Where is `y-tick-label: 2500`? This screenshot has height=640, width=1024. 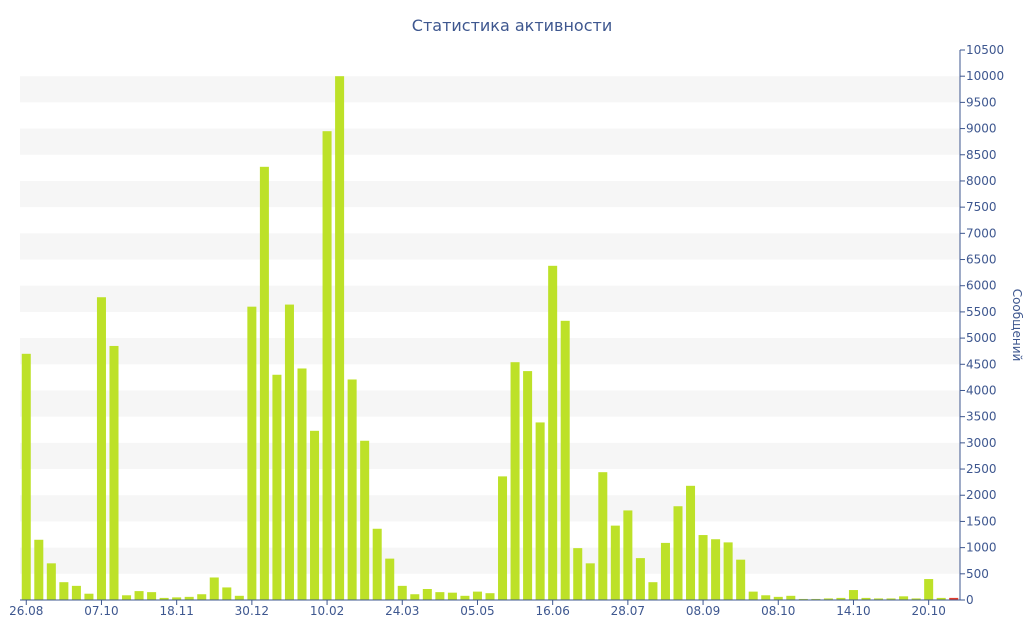
y-tick-label: 2500 is located at coordinates (981, 469).